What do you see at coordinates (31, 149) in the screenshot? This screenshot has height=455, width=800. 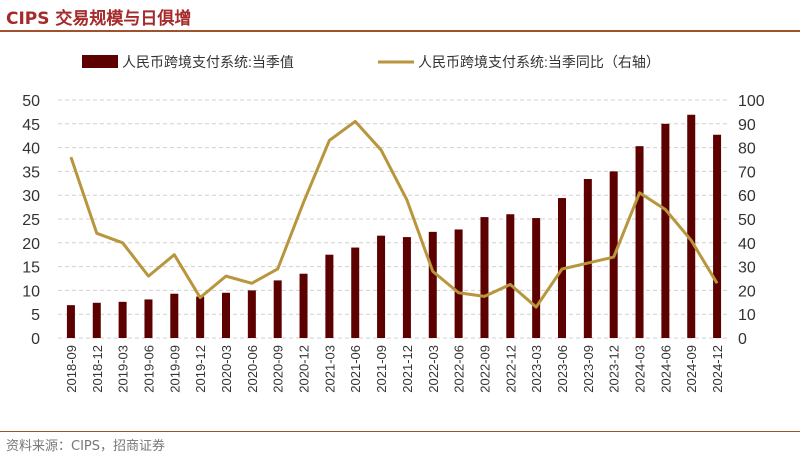 I see `left-tick-label: 40` at bounding box center [31, 149].